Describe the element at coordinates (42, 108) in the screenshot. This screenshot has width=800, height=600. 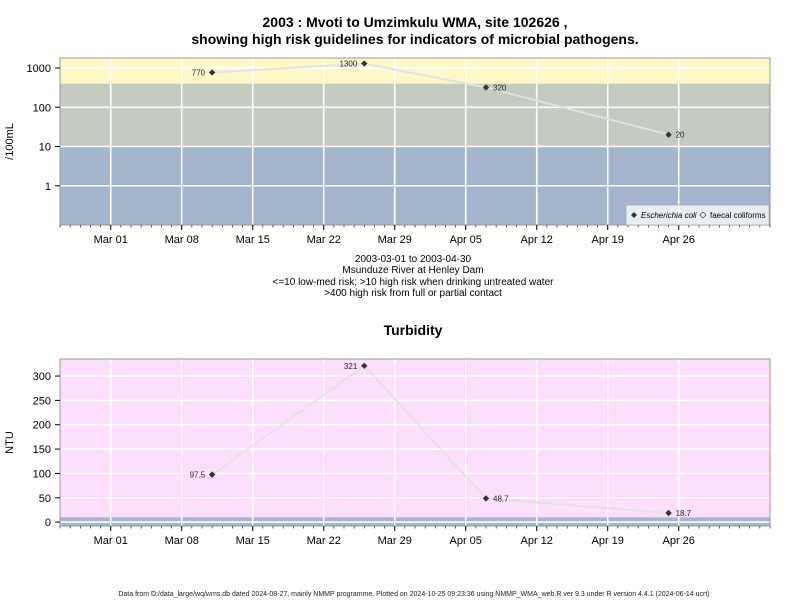
I see `chart1-y-tick-label: 100` at that location.